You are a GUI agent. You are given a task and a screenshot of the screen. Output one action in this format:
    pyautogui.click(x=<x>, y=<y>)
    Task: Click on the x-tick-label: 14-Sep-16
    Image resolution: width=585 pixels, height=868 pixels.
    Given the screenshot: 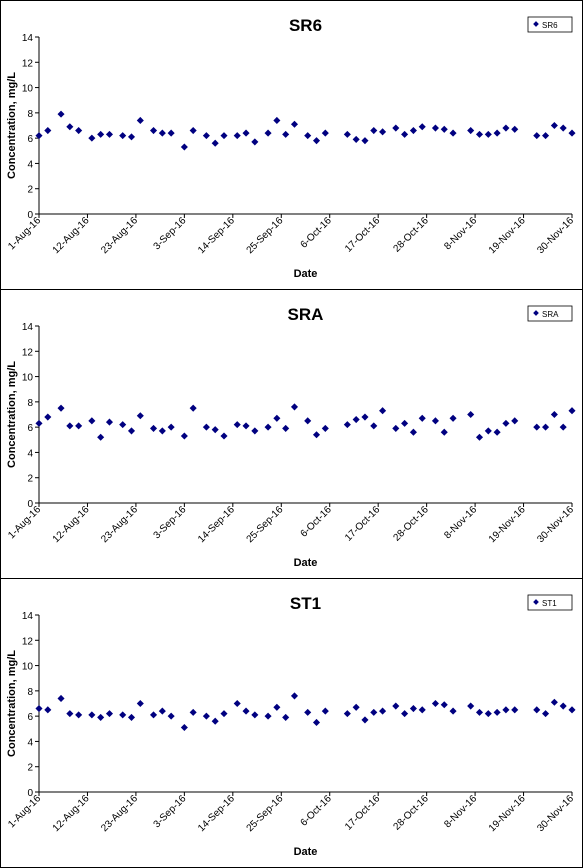 What is the action you would take?
    pyautogui.click(x=216, y=813)
    